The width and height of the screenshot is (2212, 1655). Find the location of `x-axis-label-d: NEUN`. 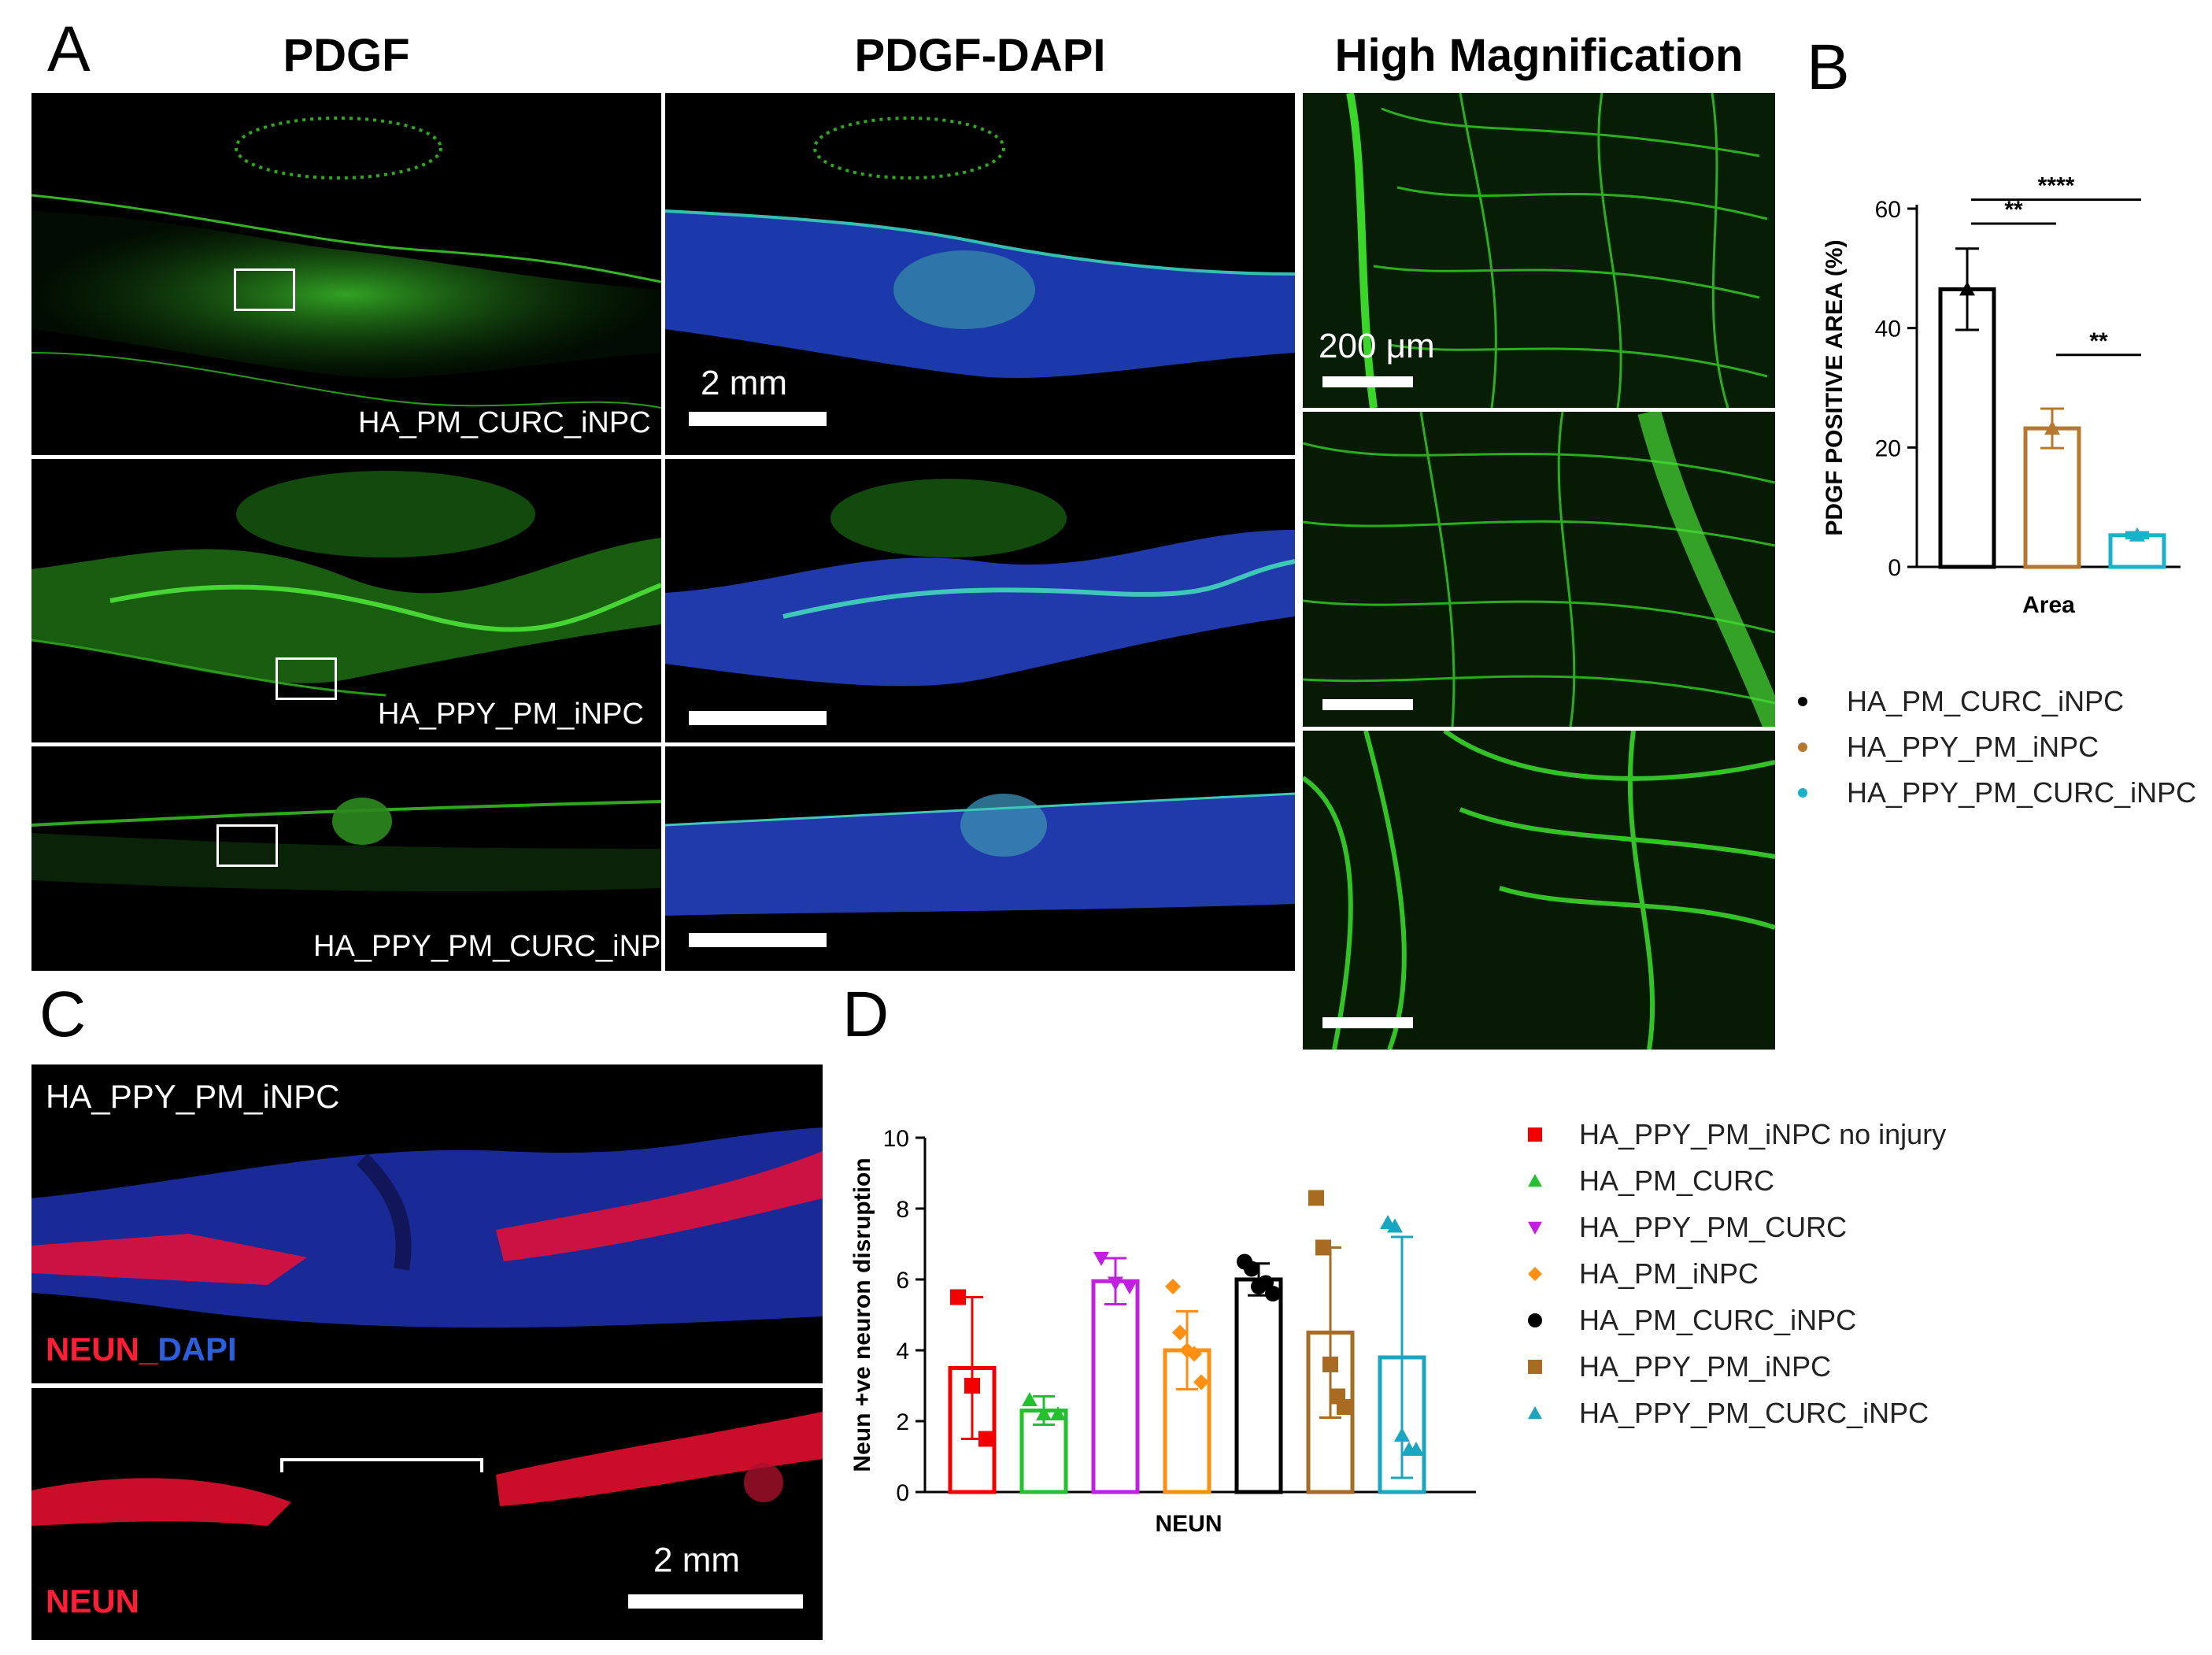

x-axis-label-d: NEUN is located at coordinates (1188, 1524).